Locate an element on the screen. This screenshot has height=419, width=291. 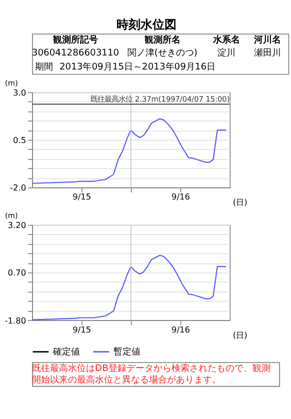
text: 水系名 is located at coordinates (226, 40).